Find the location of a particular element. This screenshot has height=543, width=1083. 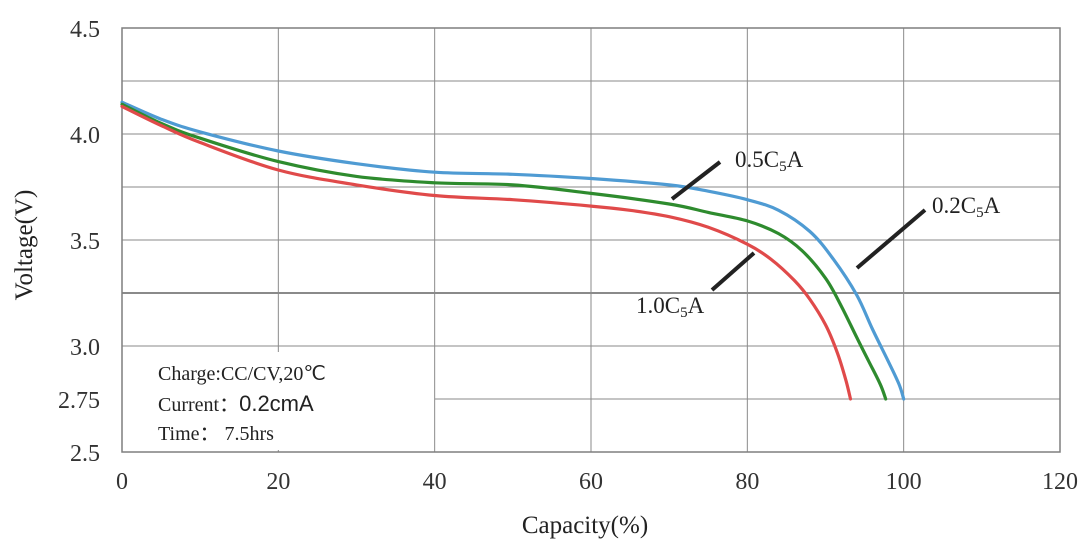

x-tick-labels: 0 20 40 60 80 100 120 is located at coordinates (597, 482).